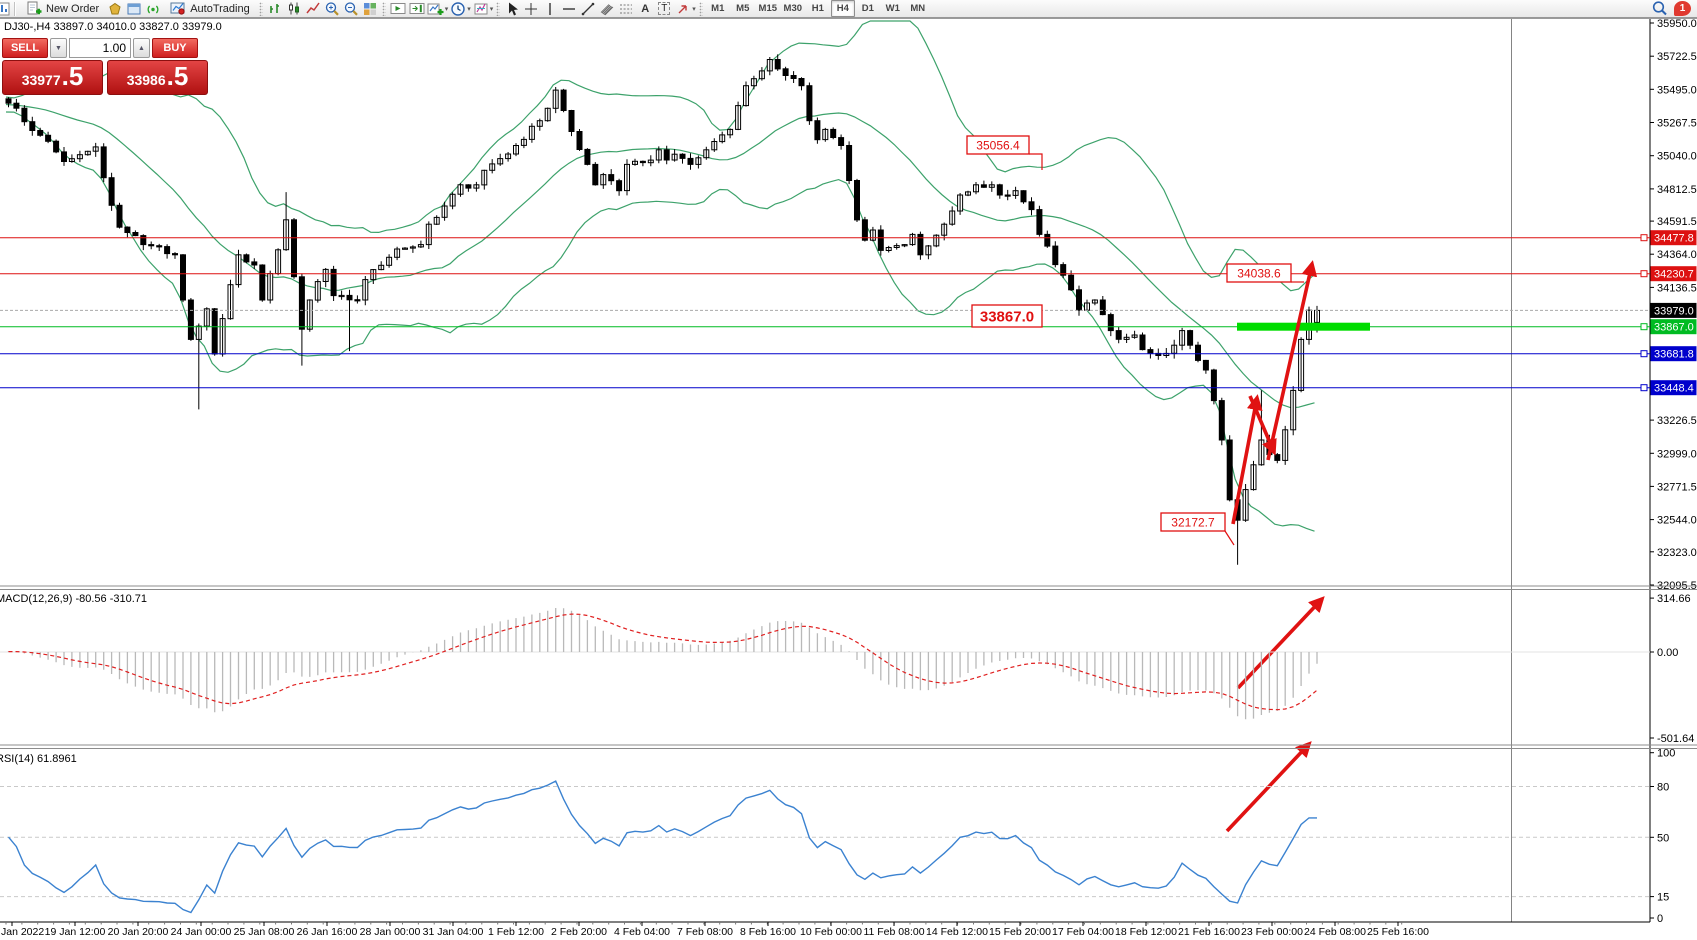 Image resolution: width=1697 pixels, height=940 pixels. What do you see at coordinates (607, 9) in the screenshot?
I see `equidistant-channel-icon` at bounding box center [607, 9].